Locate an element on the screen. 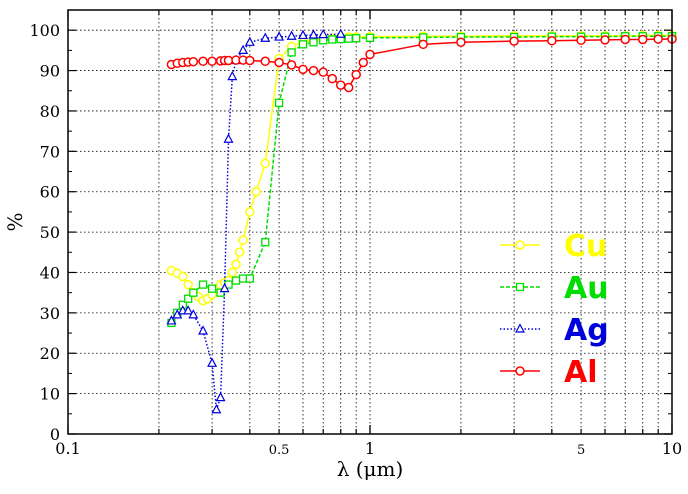 The width and height of the screenshot is (688, 494). legend: Cu Au Ag Al is located at coordinates (554, 309).